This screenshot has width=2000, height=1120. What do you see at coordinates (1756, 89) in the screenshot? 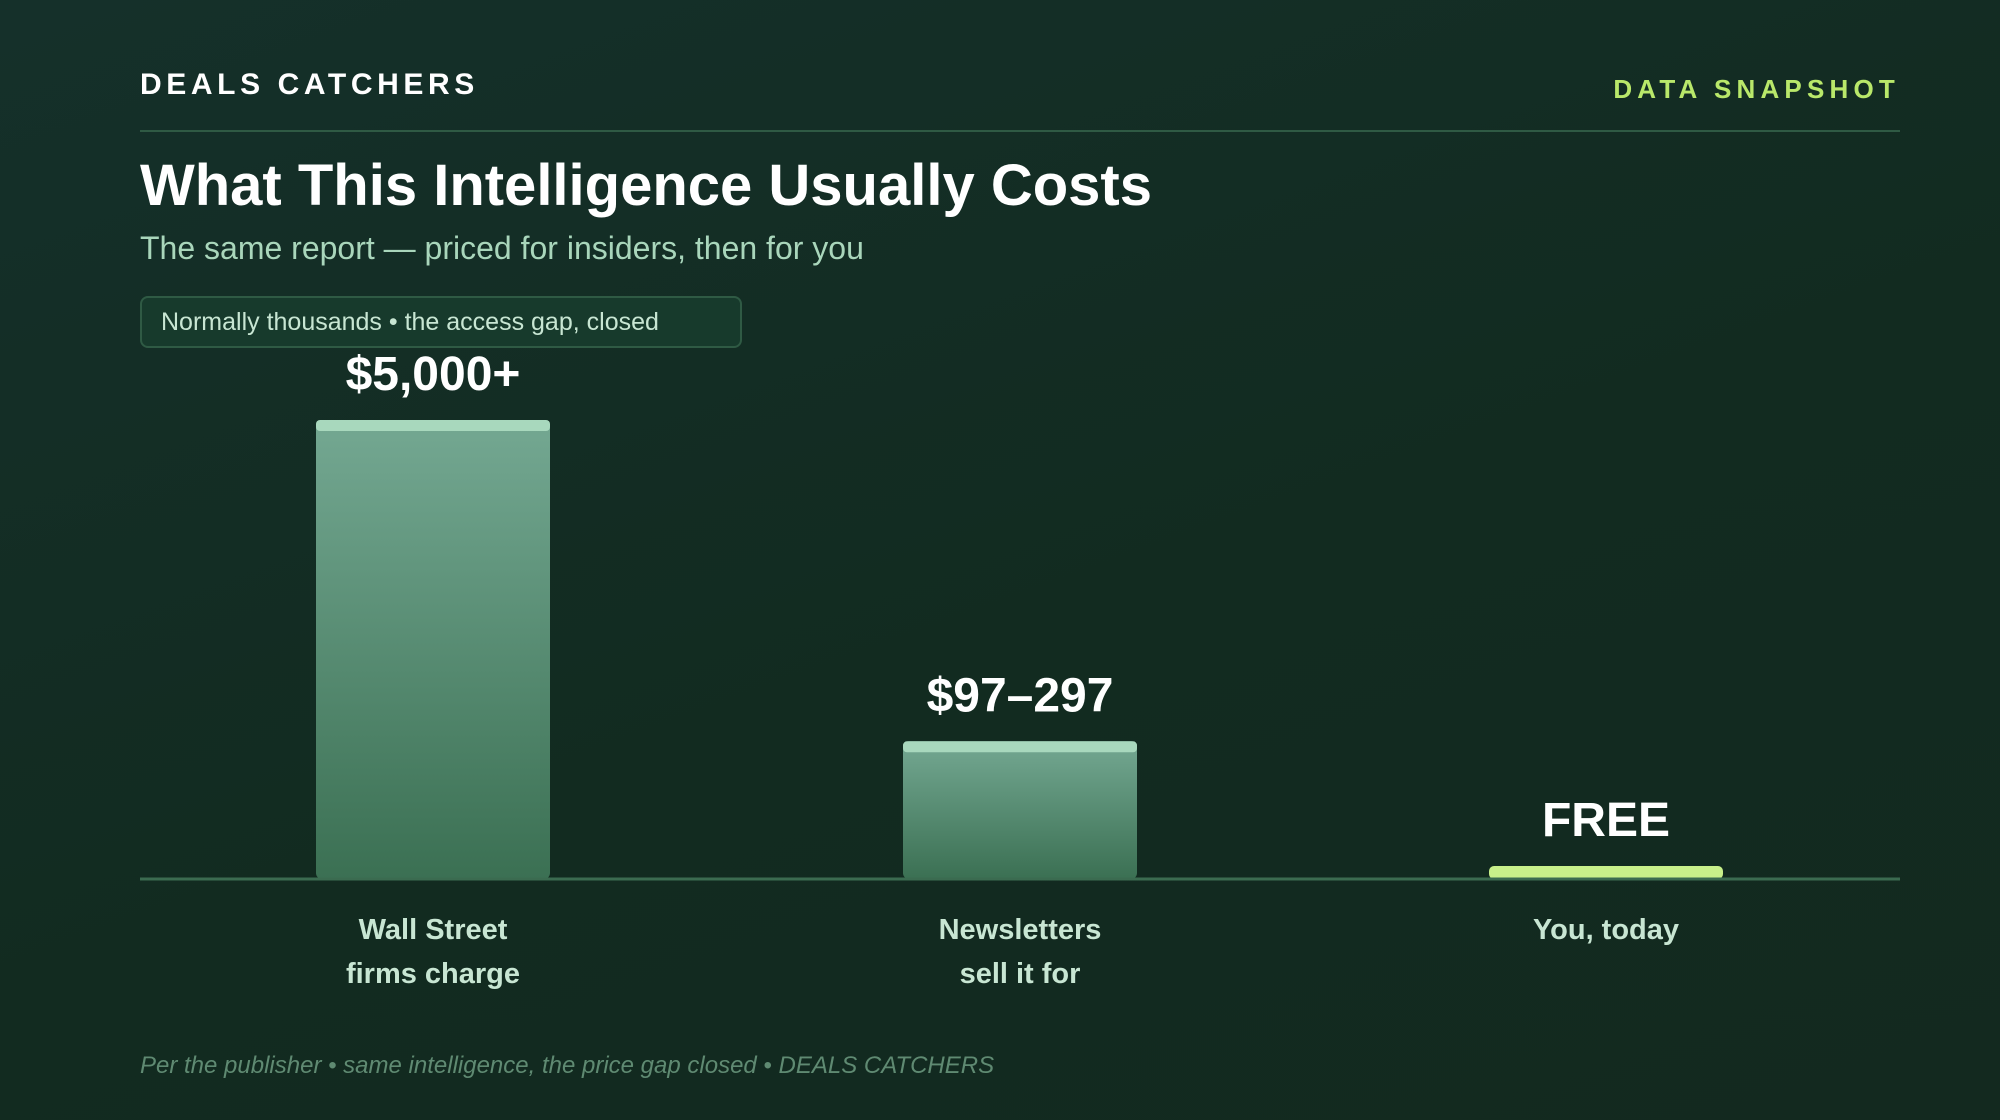
I see `data-snapshot-tag: DATA SNAPSHOT` at bounding box center [1756, 89].